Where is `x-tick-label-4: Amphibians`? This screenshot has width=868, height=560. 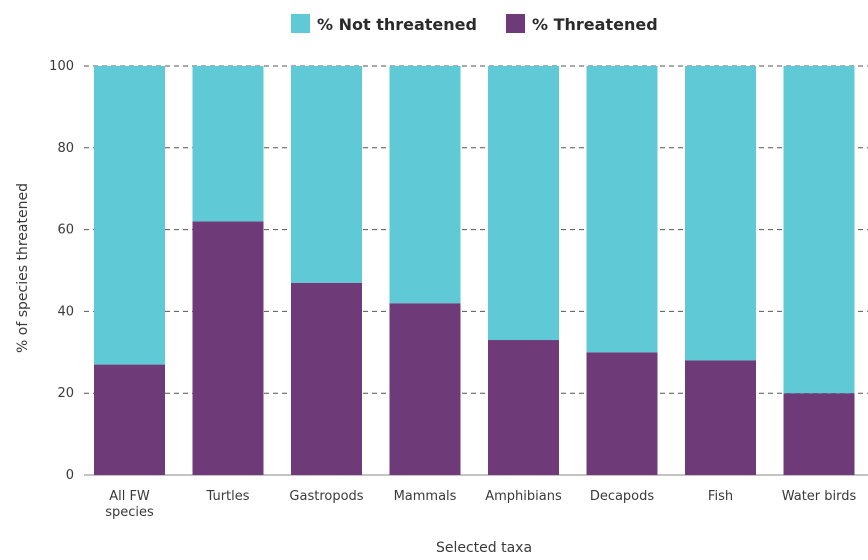 x-tick-label-4: Amphibians is located at coordinates (523, 496).